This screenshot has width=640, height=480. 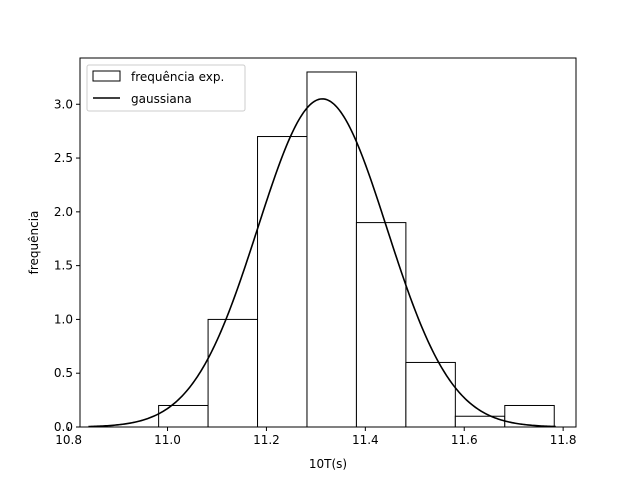 What do you see at coordinates (177, 77) in the screenshot?
I see `legend-histogram-label: frequência exp.` at bounding box center [177, 77].